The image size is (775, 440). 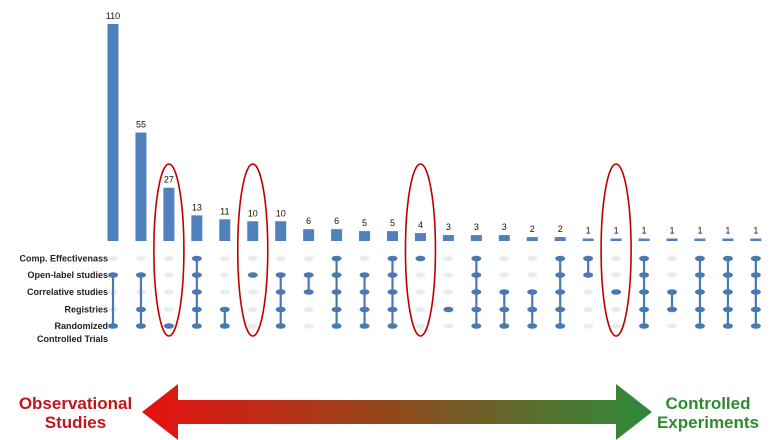 I want to click on bar-value-label: 2, so click(x=532, y=229).